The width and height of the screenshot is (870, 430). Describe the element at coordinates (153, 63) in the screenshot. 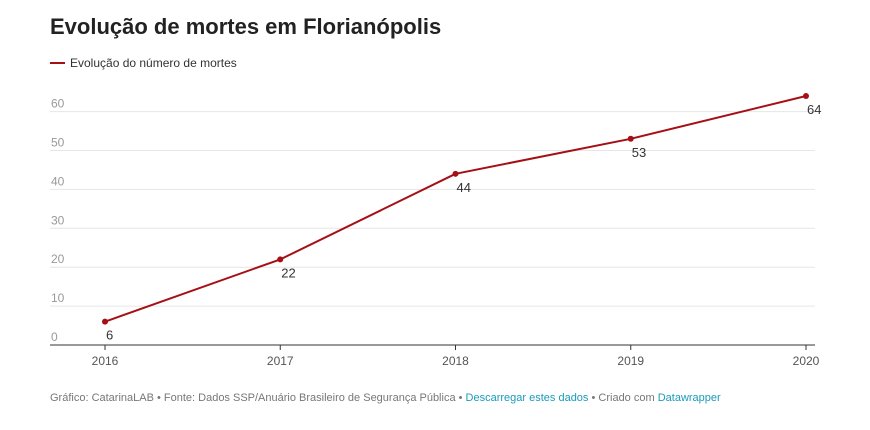

I see `legend-label: Evolução do número de mortes` at that location.